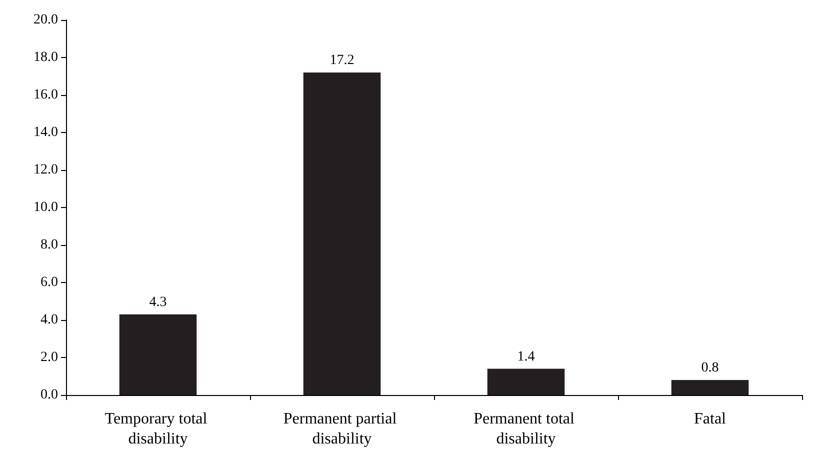 The image size is (824, 465). Describe the element at coordinates (49, 320) in the screenshot. I see `y-tick-label: 4.0` at that location.